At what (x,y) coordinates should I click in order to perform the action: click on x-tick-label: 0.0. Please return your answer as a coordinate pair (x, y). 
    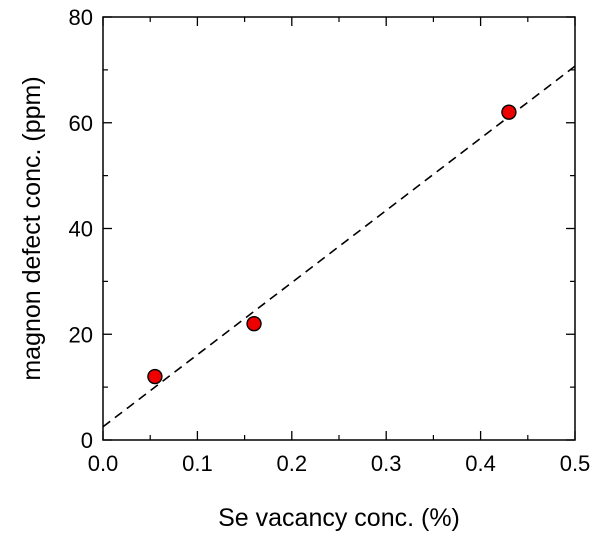
    Looking at the image, I should click on (103, 463).